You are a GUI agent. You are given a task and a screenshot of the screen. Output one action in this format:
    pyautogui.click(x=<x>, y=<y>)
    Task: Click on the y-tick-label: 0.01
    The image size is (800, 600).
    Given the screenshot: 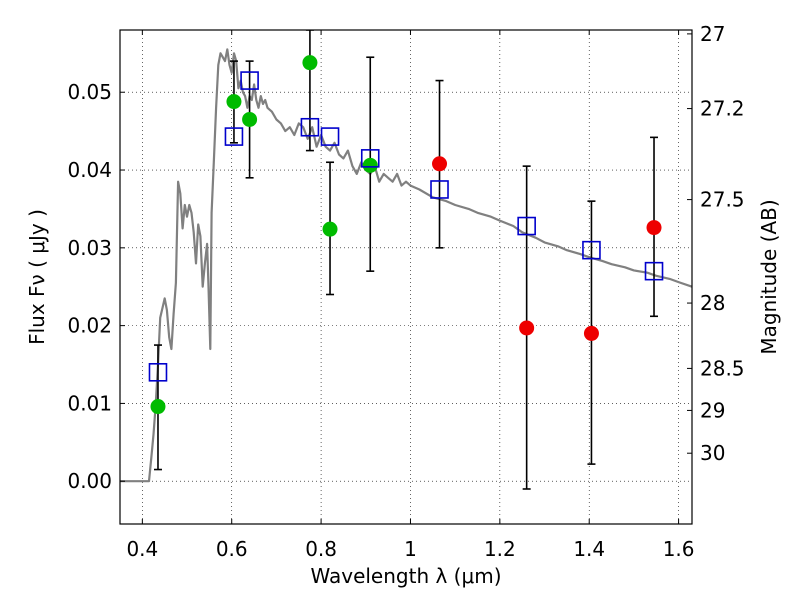 What is the action you would take?
    pyautogui.click(x=89, y=403)
    